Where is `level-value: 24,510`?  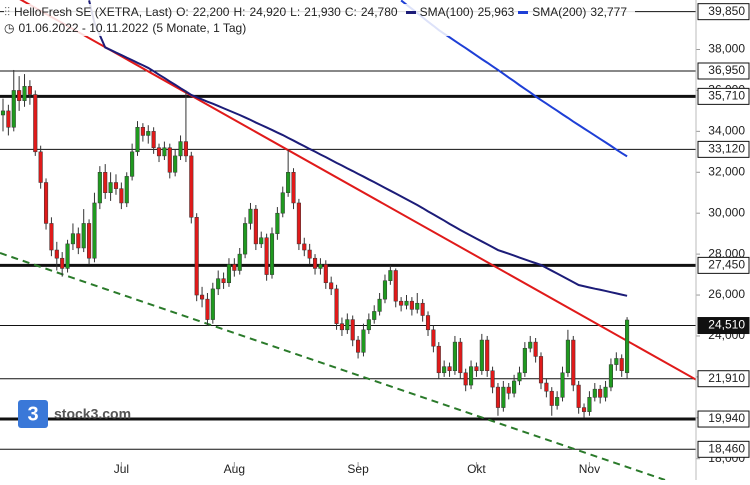
level-value: 24,510 is located at coordinates (726, 325).